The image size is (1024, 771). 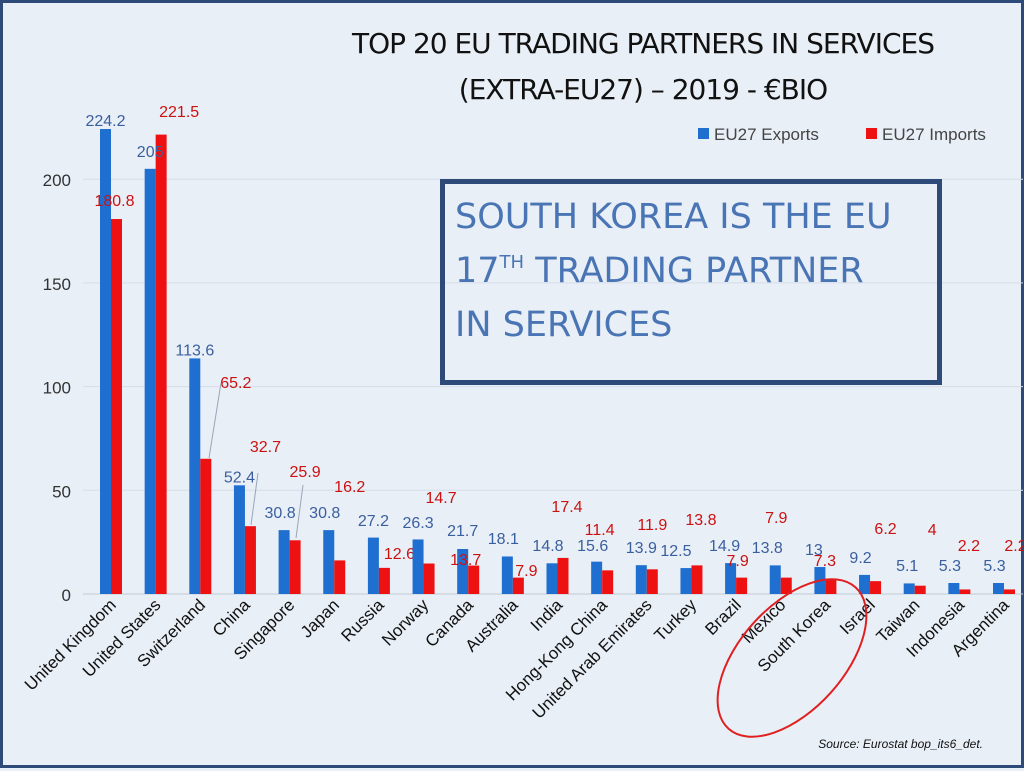 What do you see at coordinates (643, 43) in the screenshot?
I see `chart-title-line1: TOP 20 EU TRADING PARTNERS IN SERVICES` at bounding box center [643, 43].